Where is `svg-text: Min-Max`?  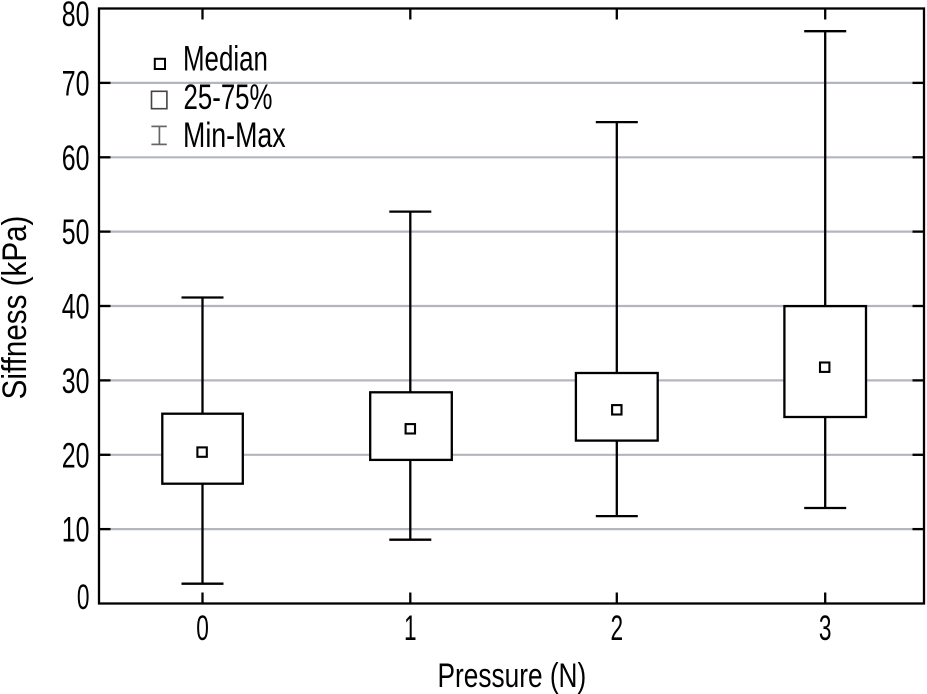 svg-text: Min-Max is located at coordinates (234, 135).